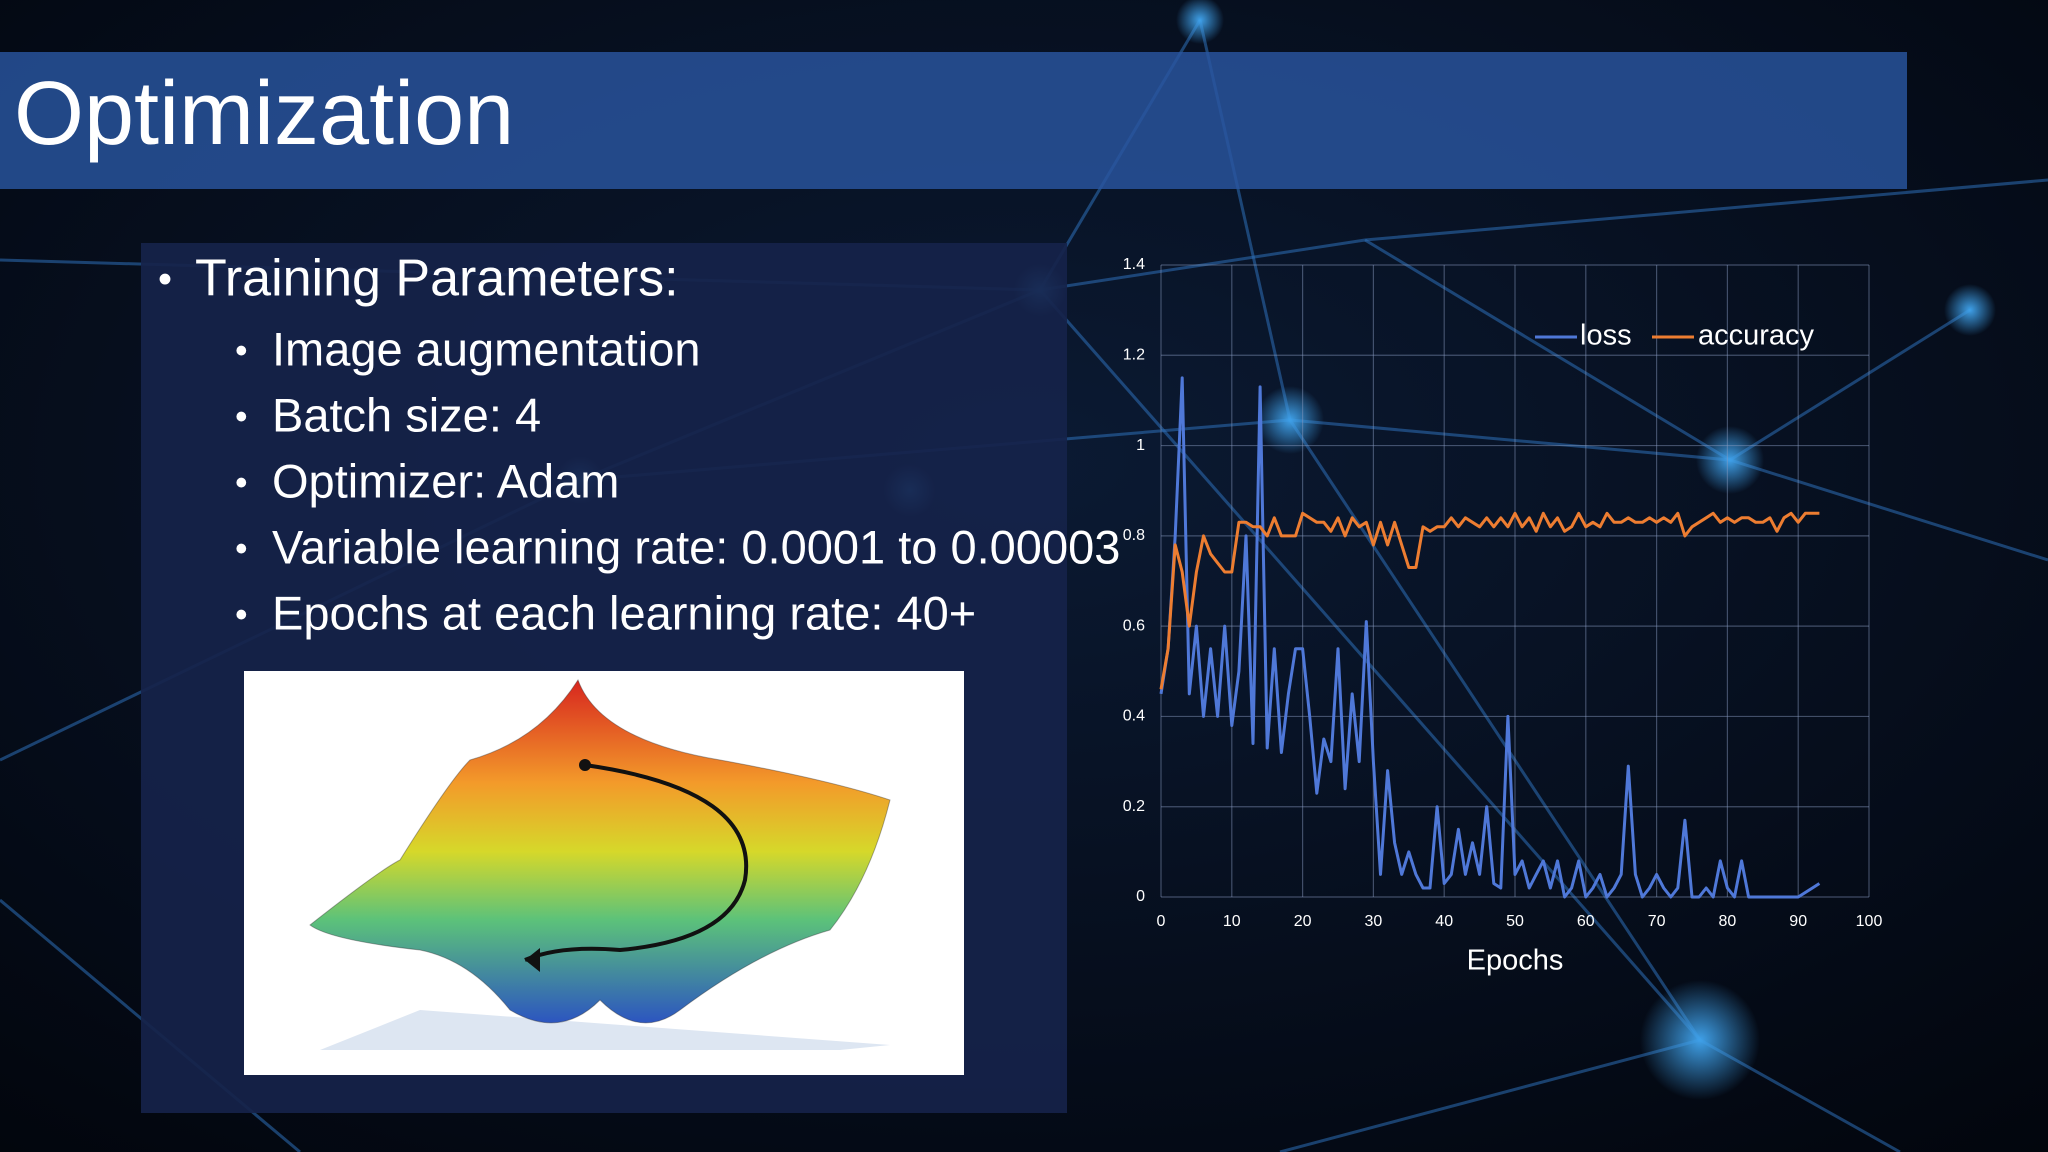  What do you see at coordinates (1606, 336) in the screenshot?
I see `legend-label: loss` at bounding box center [1606, 336].